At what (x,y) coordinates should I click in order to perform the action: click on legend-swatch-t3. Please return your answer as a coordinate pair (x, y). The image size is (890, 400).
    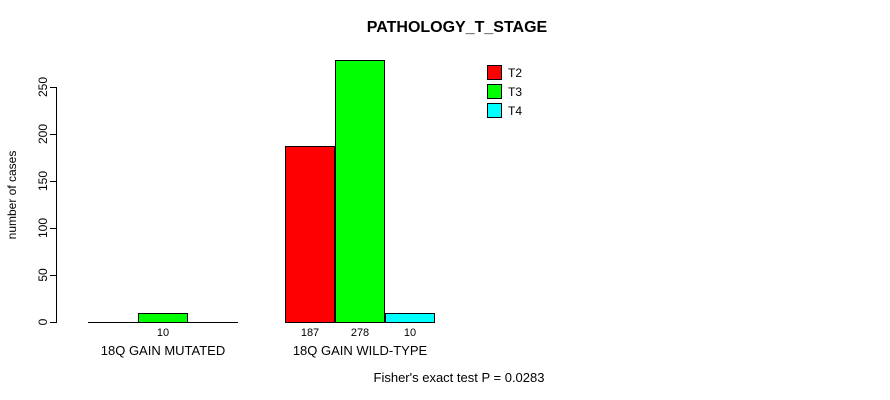
    Looking at the image, I should click on (494, 91).